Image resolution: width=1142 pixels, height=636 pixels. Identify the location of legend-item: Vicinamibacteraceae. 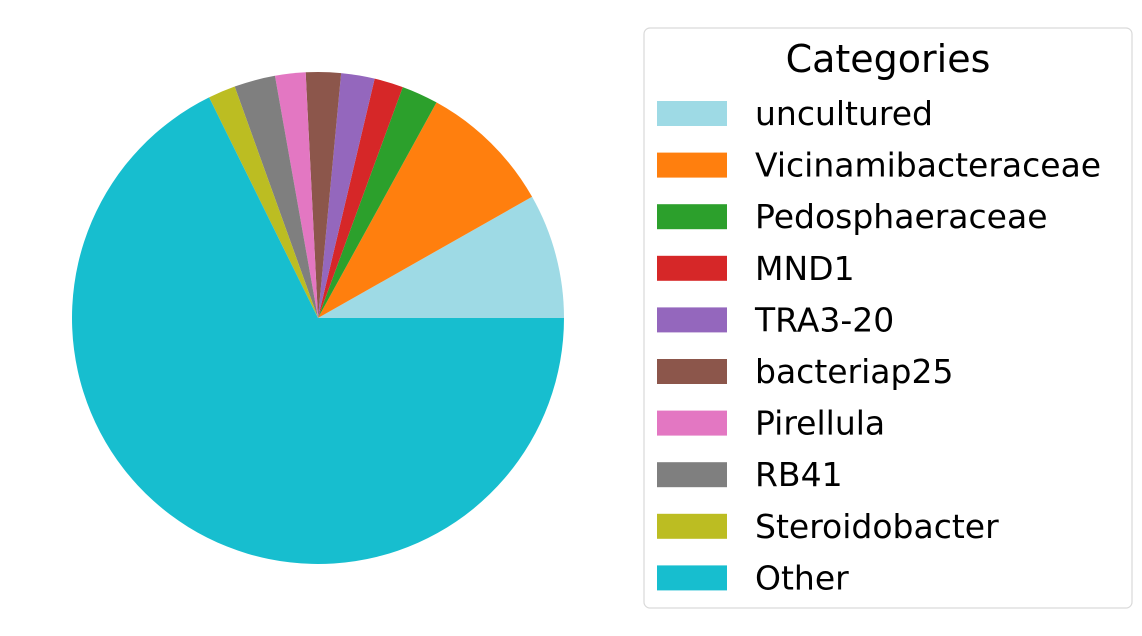
(879, 165).